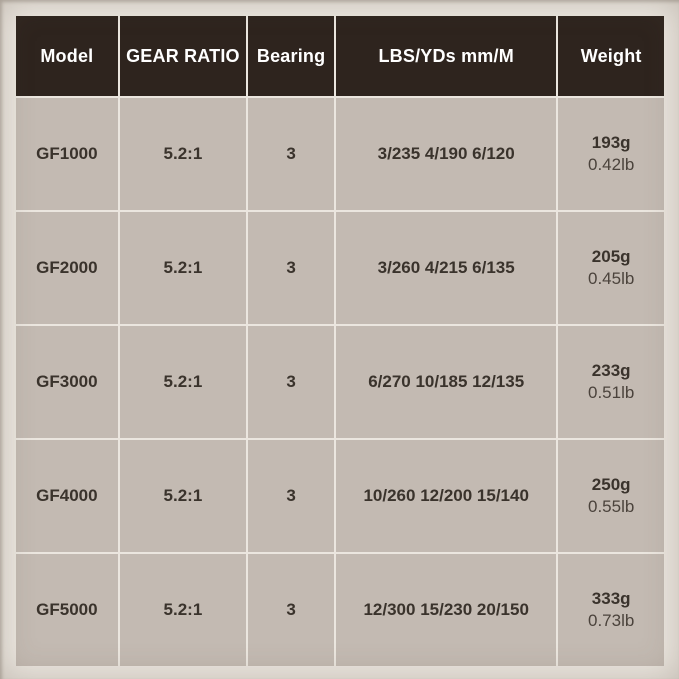 The image size is (679, 679). Describe the element at coordinates (183, 56) in the screenshot. I see `column-header-gear-ratio: GEAR RATIO` at that location.